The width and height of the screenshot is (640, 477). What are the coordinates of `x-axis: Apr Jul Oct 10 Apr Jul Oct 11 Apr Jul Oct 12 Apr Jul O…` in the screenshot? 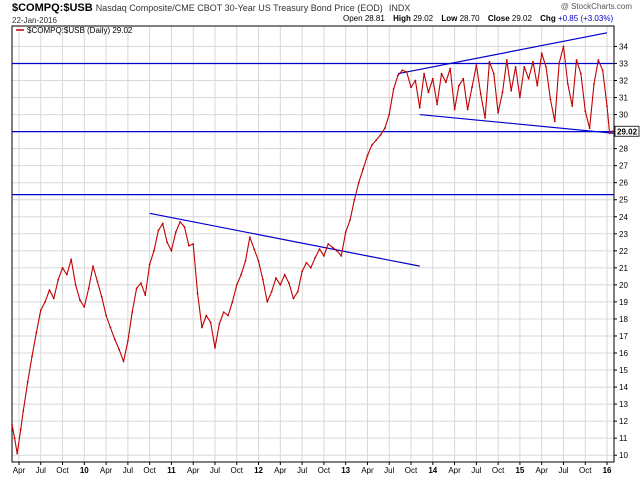 It's located at (312, 468).